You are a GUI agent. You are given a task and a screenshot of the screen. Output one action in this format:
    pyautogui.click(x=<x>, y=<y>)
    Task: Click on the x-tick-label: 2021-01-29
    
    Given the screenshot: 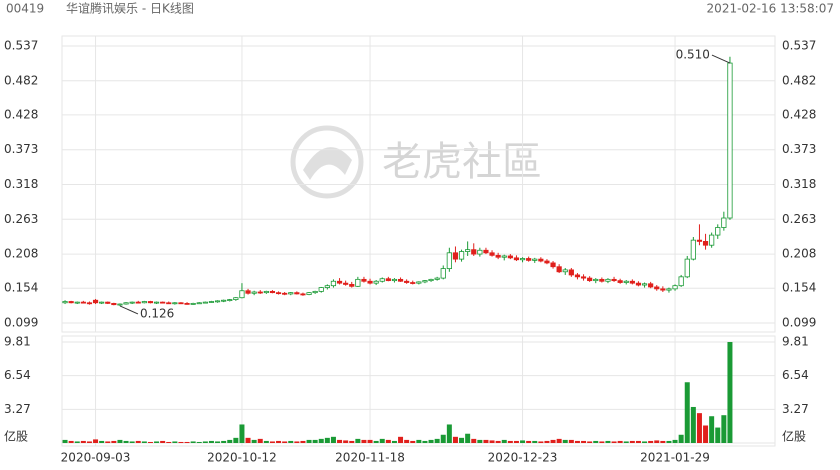 What is the action you would take?
    pyautogui.click(x=675, y=458)
    